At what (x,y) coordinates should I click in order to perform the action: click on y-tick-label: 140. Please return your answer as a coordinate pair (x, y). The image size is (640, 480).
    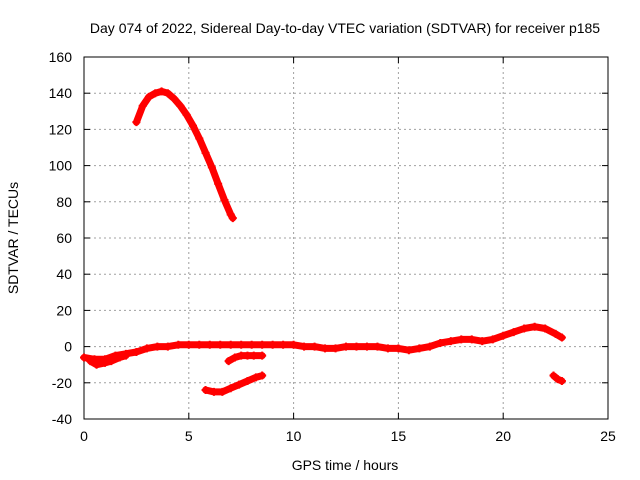
    Looking at the image, I should click on (61, 93).